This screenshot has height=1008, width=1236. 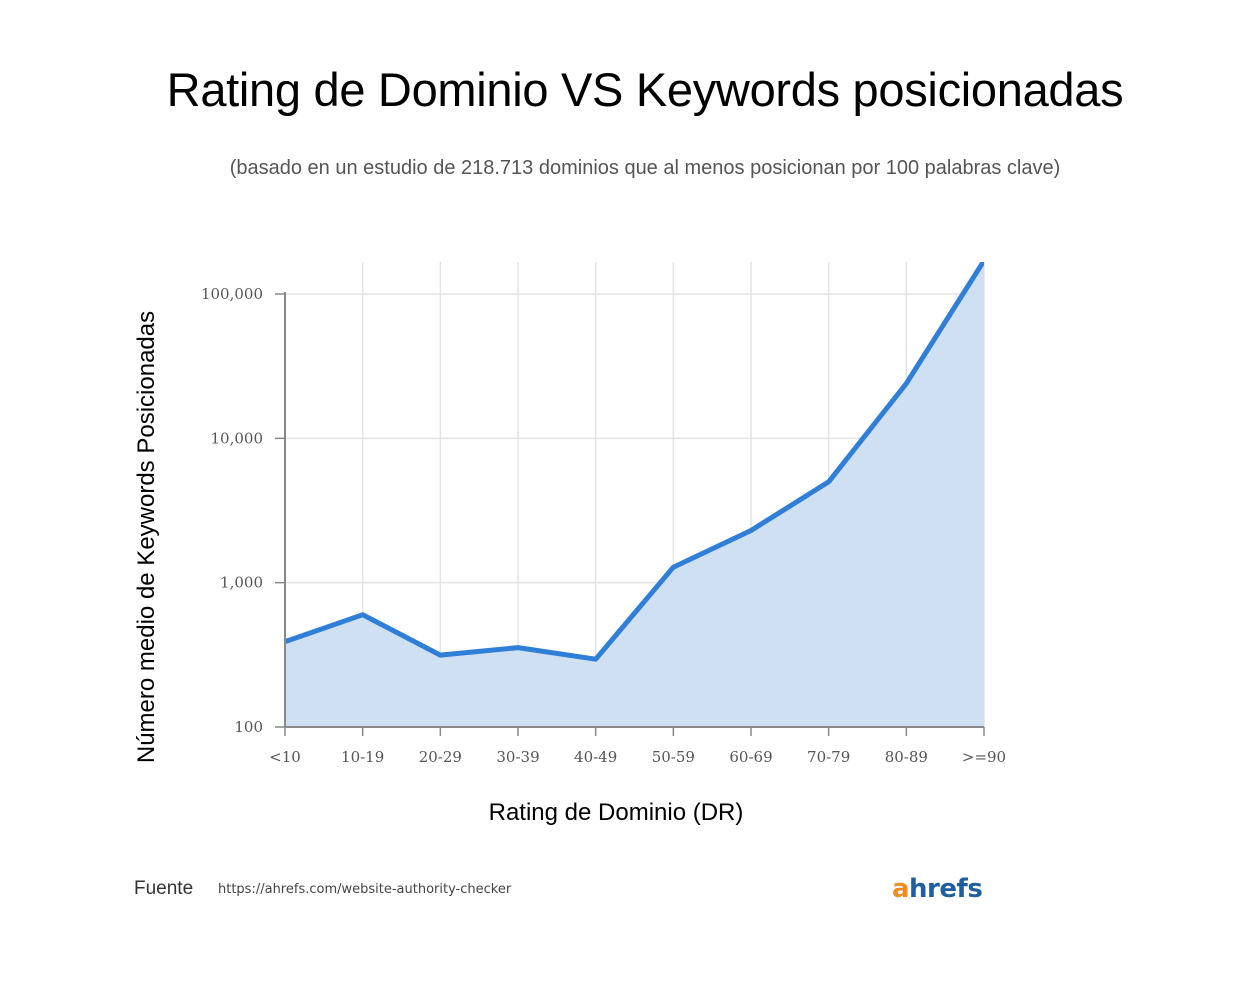 I want to click on x-tick-label: 40-49, so click(x=595, y=757).